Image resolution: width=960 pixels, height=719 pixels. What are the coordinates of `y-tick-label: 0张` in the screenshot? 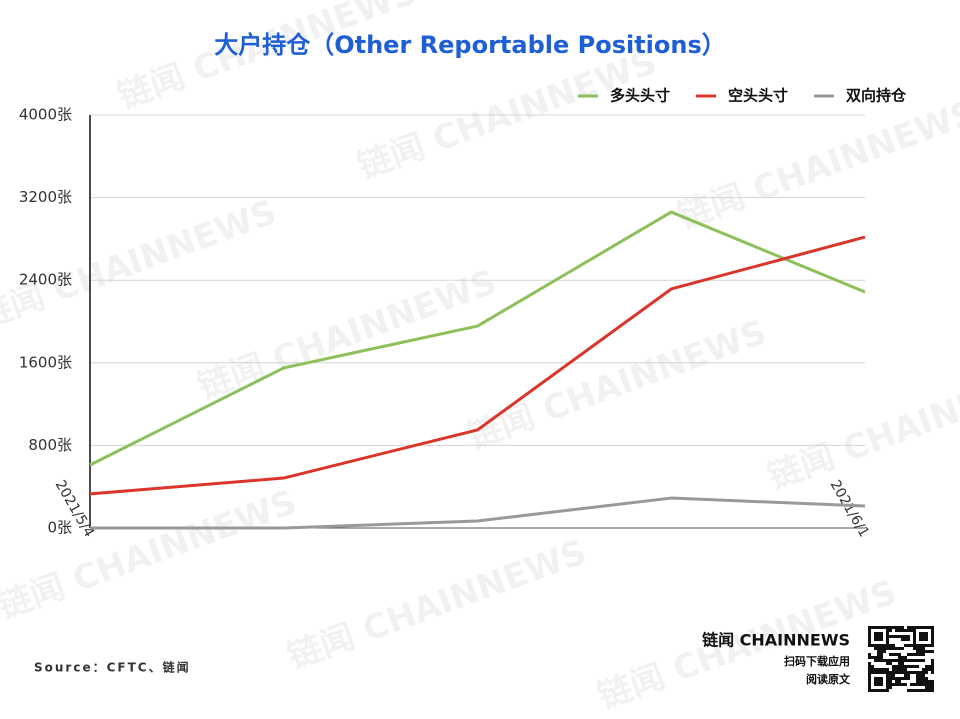 It's located at (59, 528).